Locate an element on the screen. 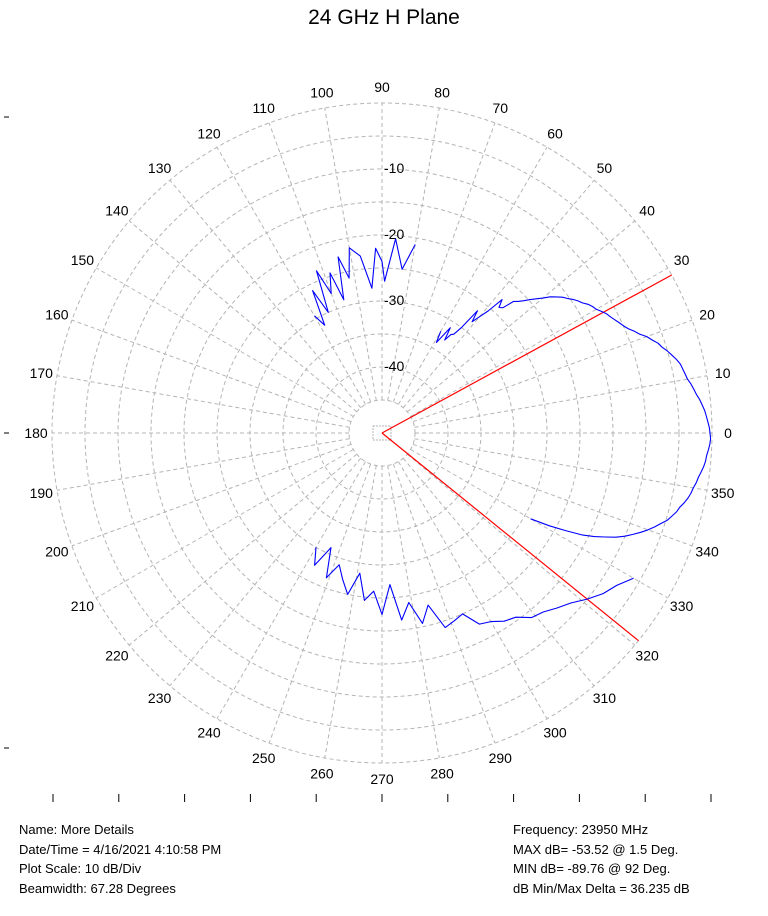  angle-tick-label: 210 is located at coordinates (83, 606).